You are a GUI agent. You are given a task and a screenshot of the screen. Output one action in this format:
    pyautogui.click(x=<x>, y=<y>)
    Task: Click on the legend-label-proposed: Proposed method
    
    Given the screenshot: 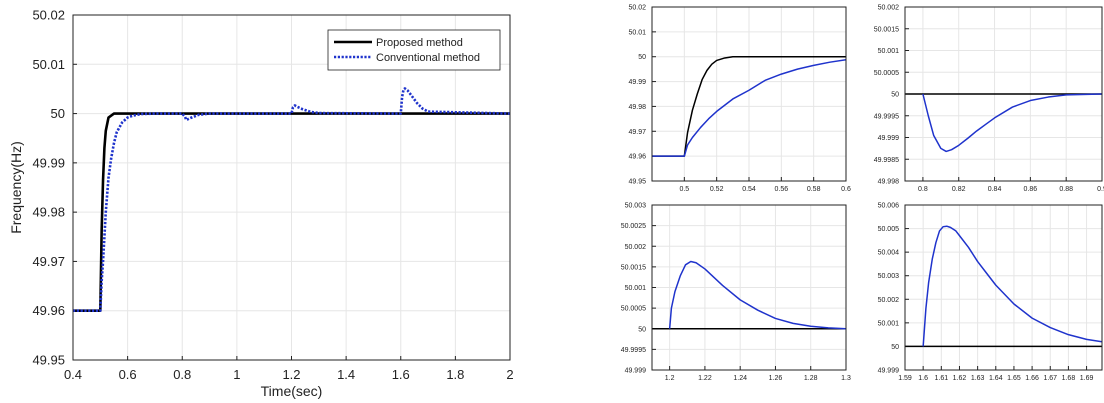 What is the action you would take?
    pyautogui.click(x=419, y=43)
    